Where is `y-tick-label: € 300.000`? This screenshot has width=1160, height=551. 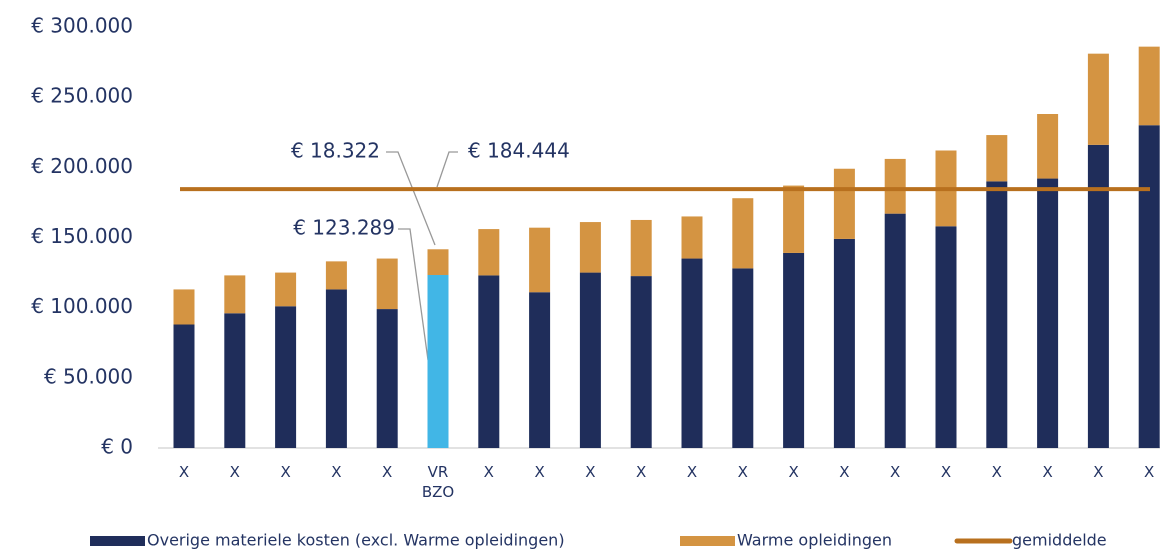 y-tick-label: € 300.000 is located at coordinates (82, 26).